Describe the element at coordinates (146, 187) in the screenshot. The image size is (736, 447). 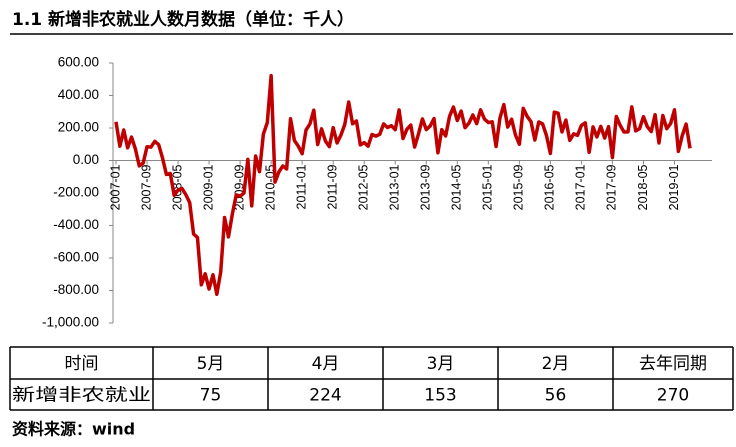
I see `x-tick-label: 2007-09` at that location.